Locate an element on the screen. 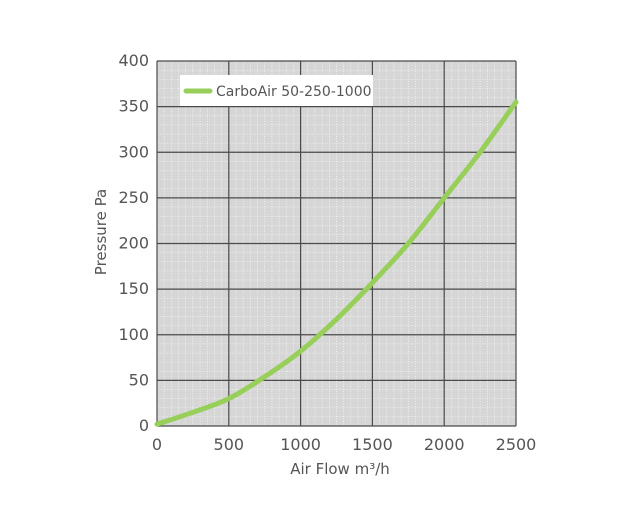 The height and width of the screenshot is (524, 625). x-tick-label: 2000 is located at coordinates (444, 444).